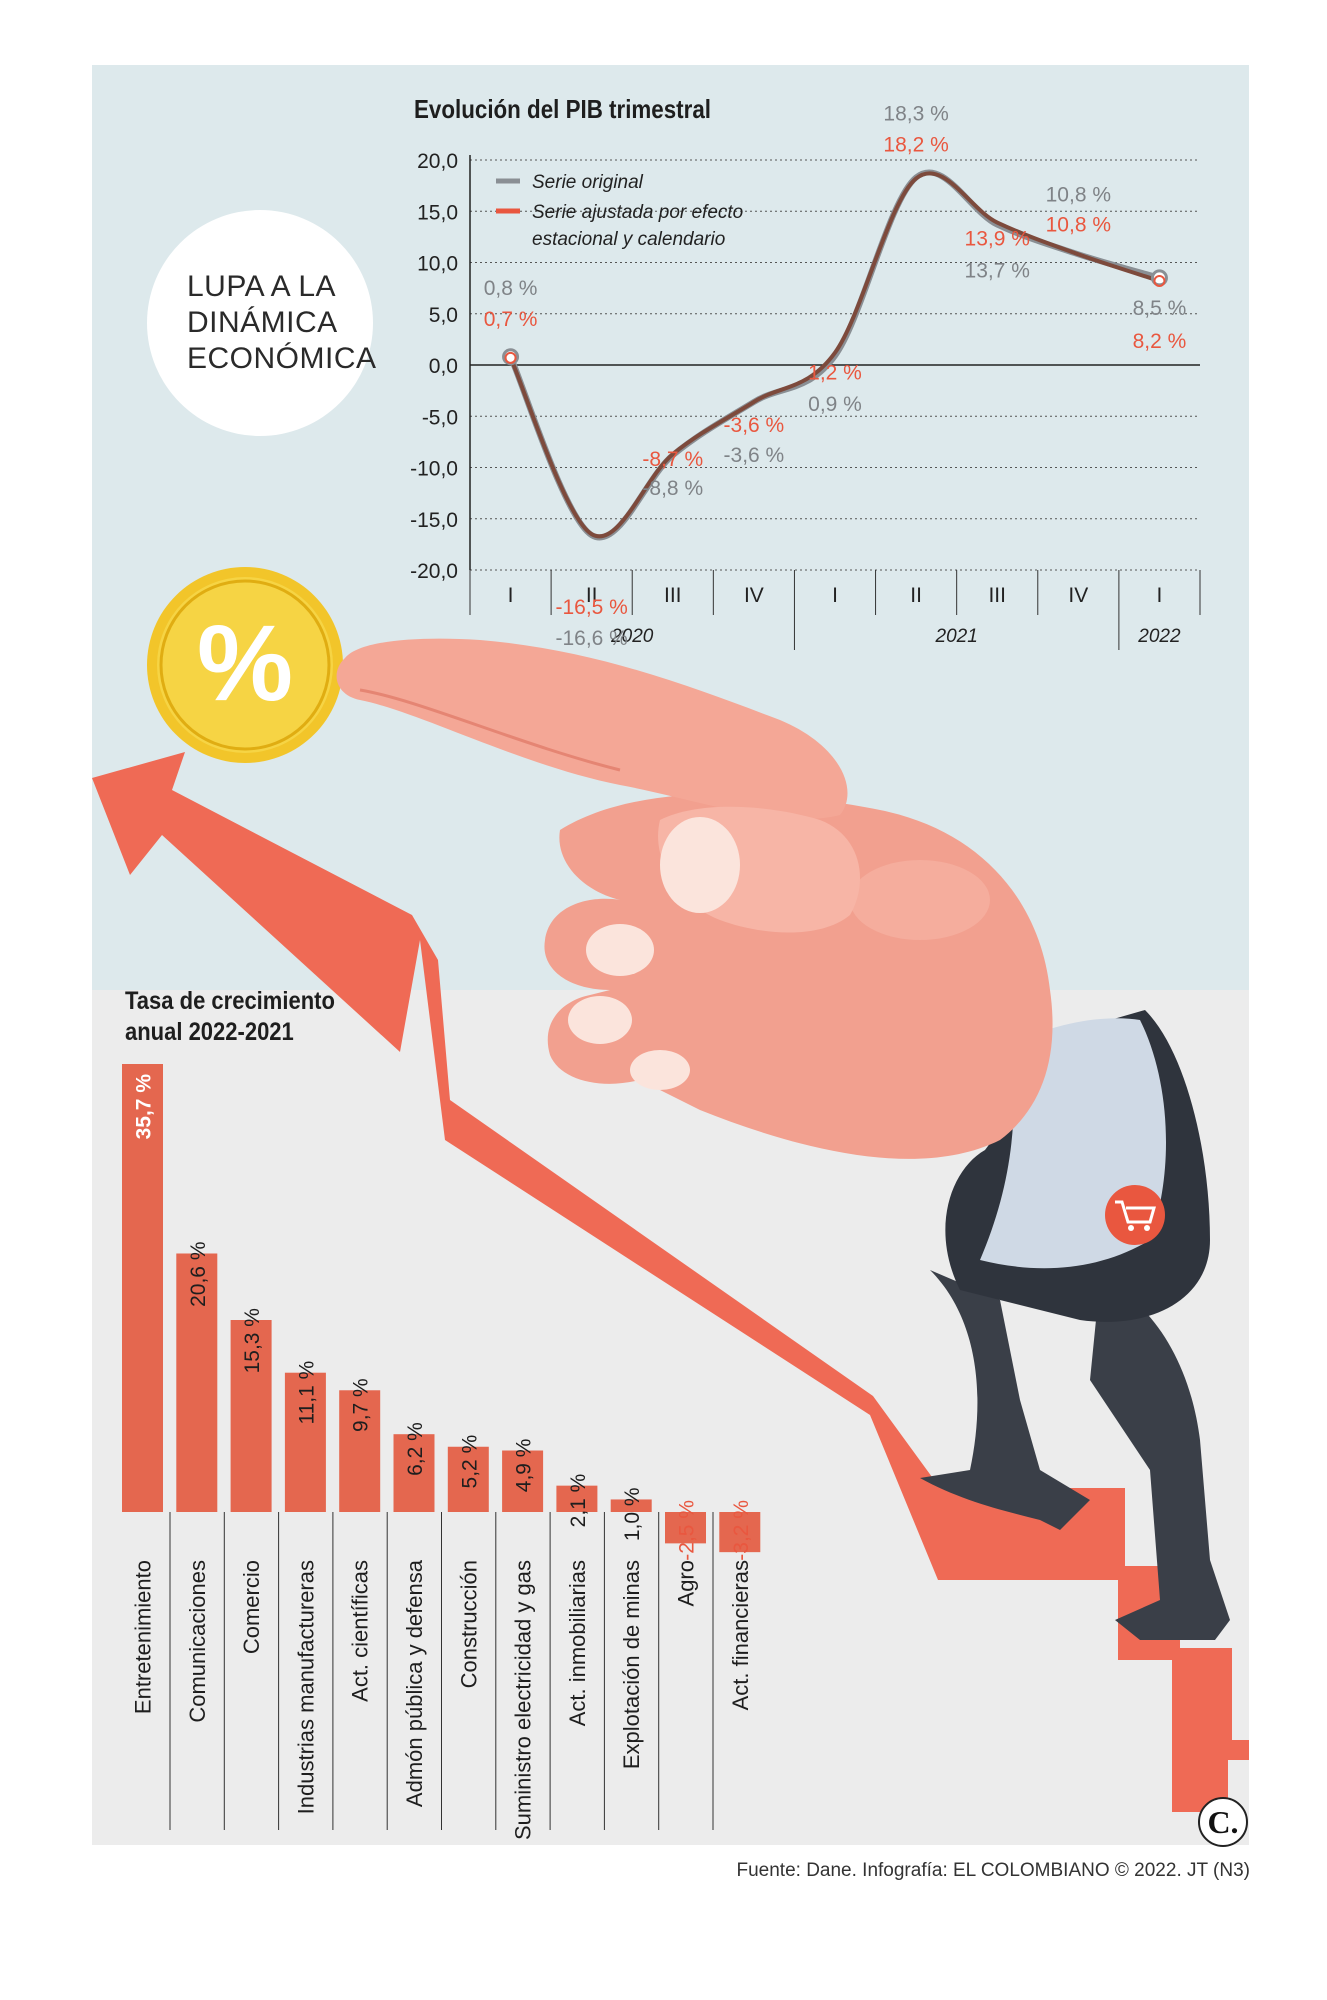 The height and width of the screenshot is (2000, 1327). Describe the element at coordinates (1160, 308) in the screenshot. I see `data-label-original: 8,5 %` at that location.